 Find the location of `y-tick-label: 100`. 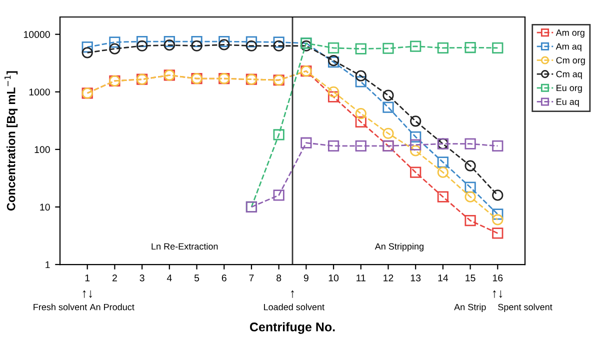

y-tick-label: 100 is located at coordinates (42, 150).